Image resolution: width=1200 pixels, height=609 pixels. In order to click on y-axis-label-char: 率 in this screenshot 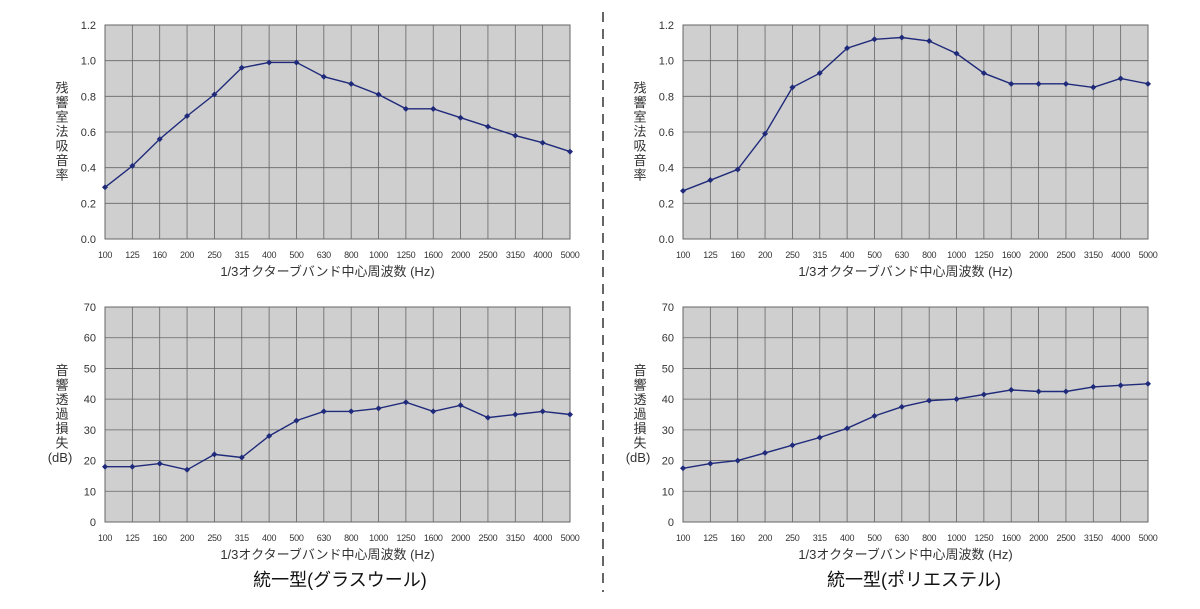, I will do `click(61, 175)`.